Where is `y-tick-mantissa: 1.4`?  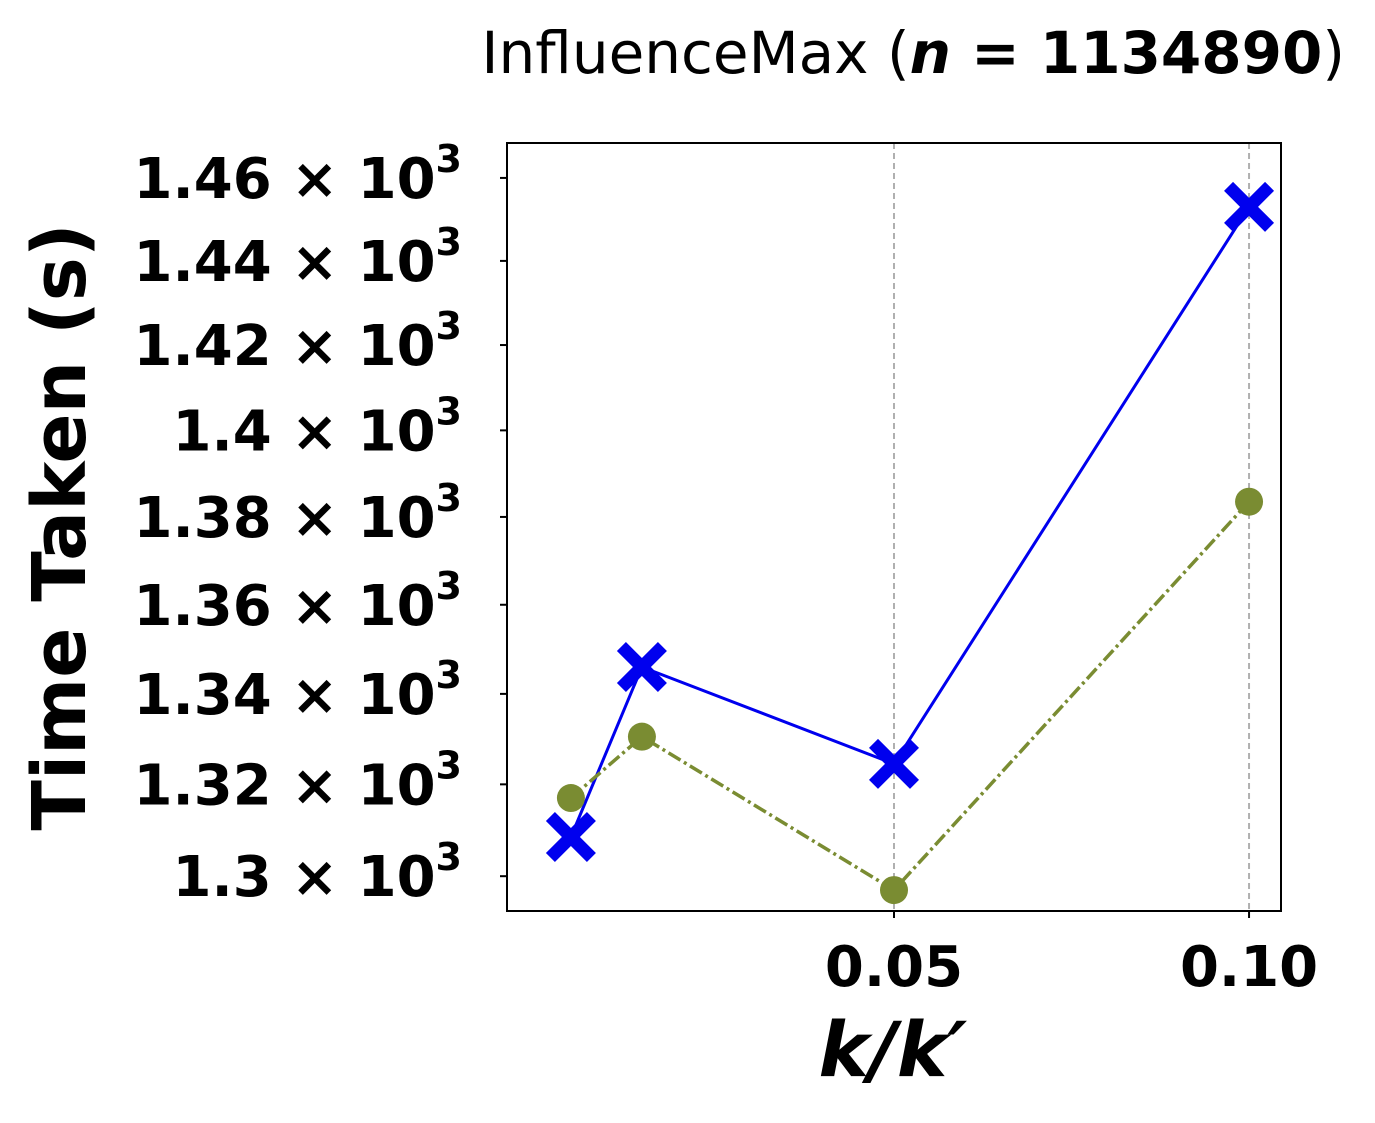 y-tick-mantissa: 1.4 is located at coordinates (231, 431).